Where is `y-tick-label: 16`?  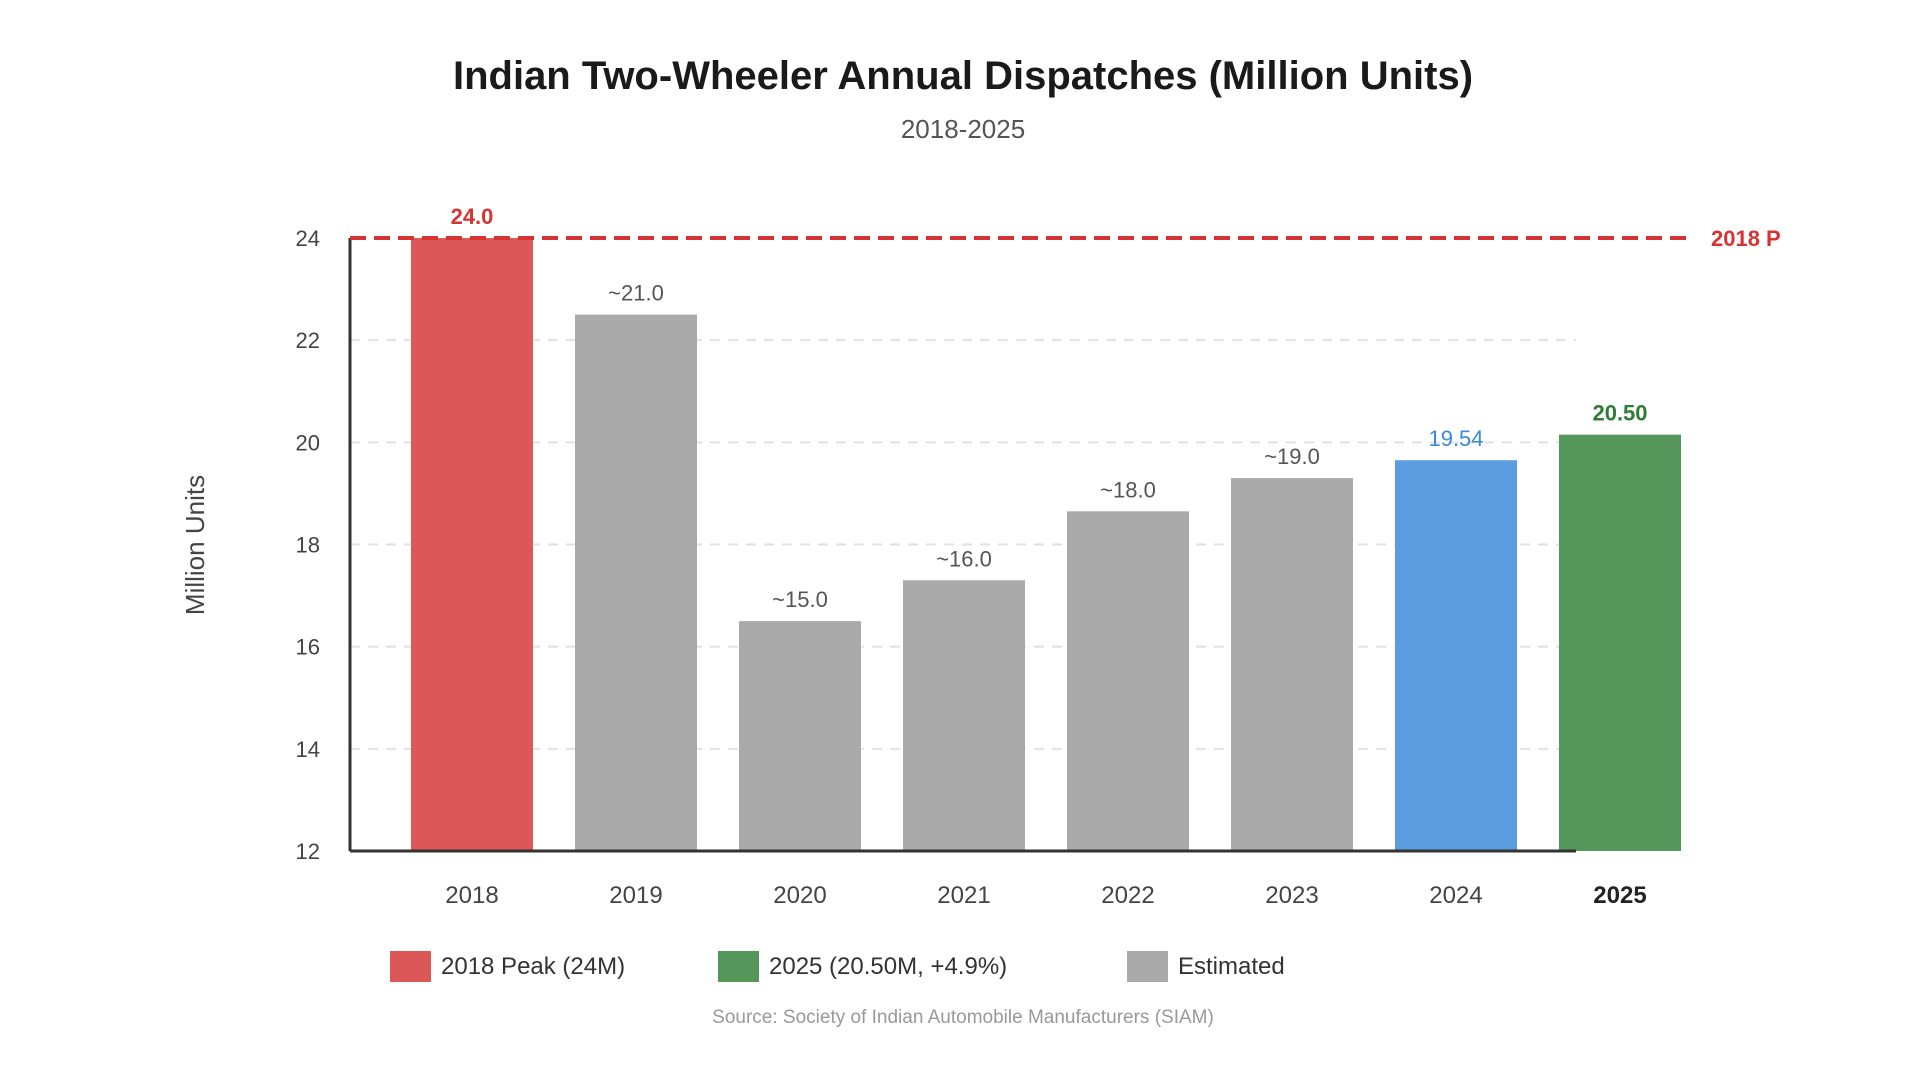
y-tick-label: 16 is located at coordinates (308, 647).